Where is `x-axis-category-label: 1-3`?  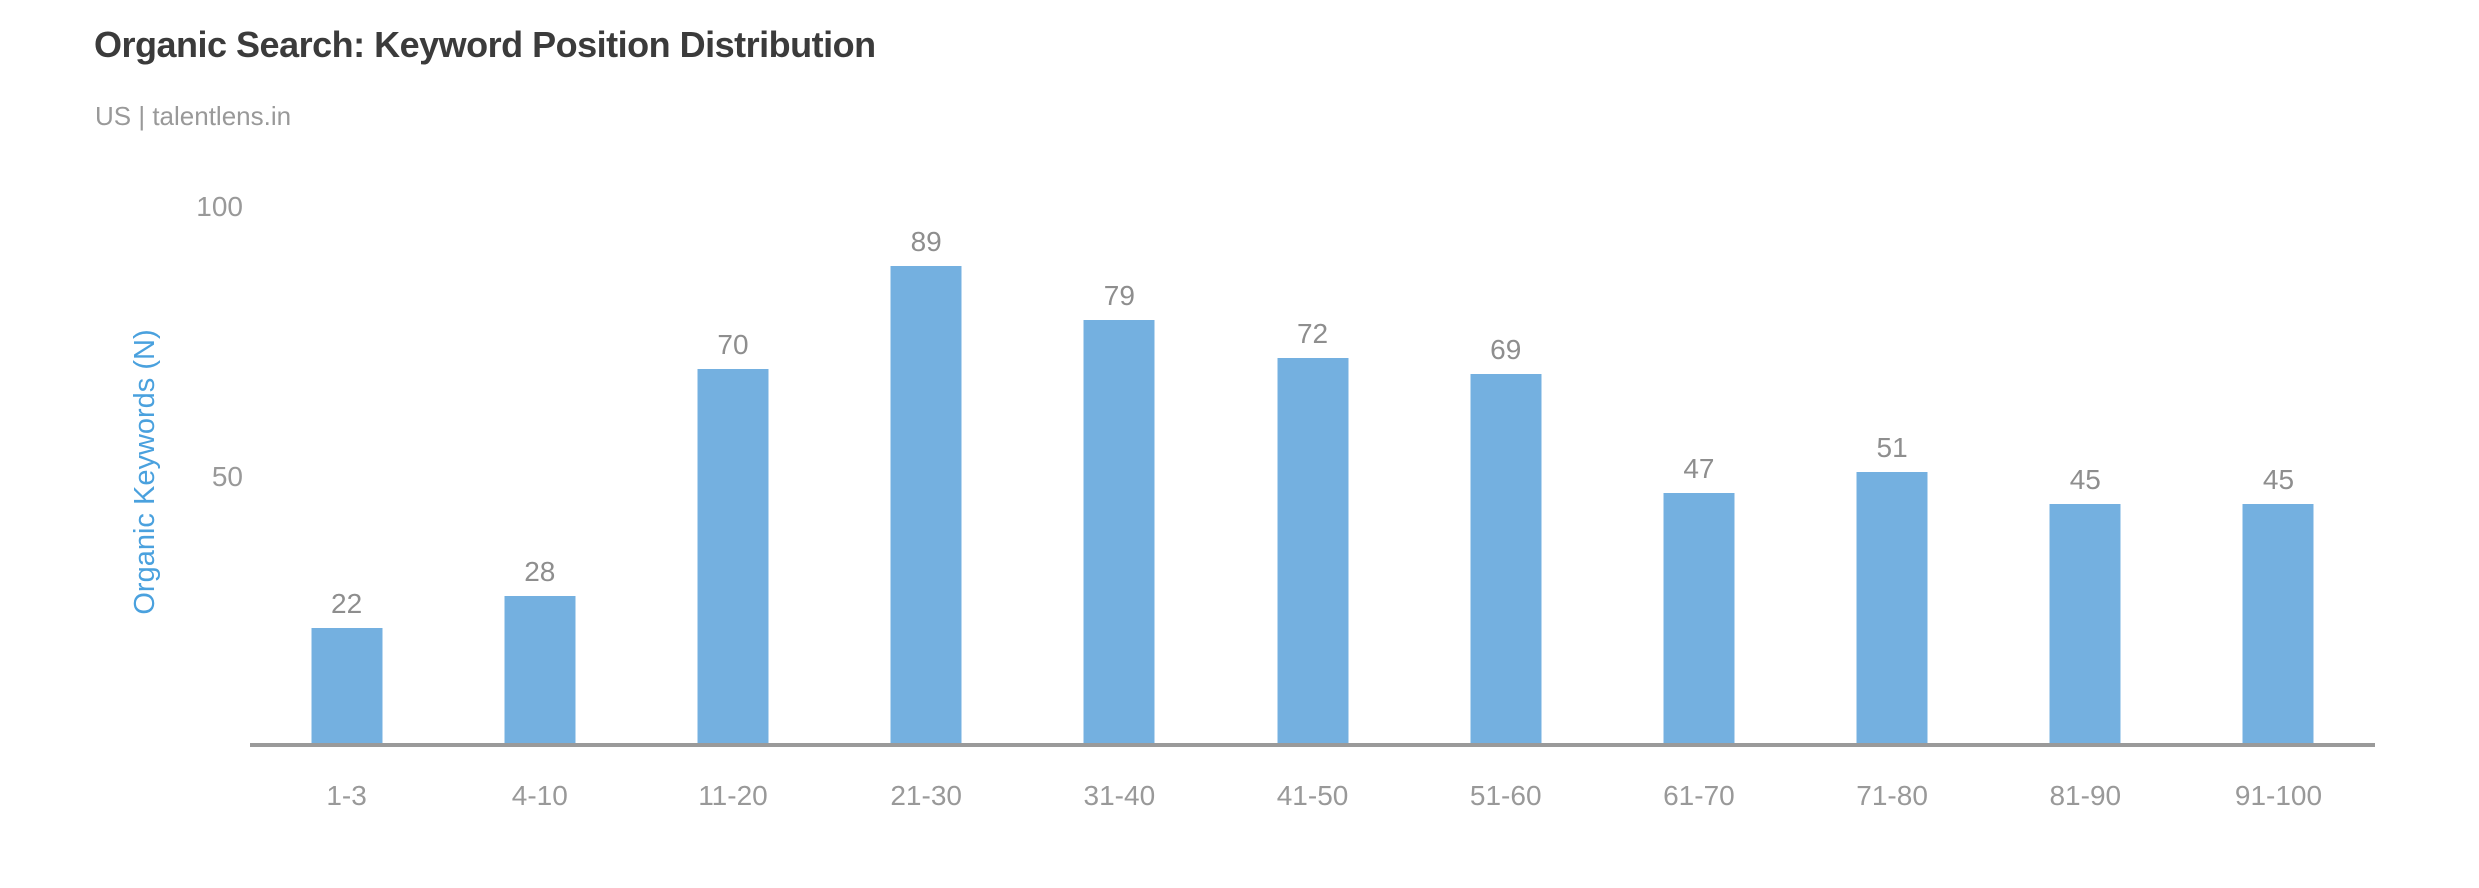 x-axis-category-label: 1-3 is located at coordinates (346, 795).